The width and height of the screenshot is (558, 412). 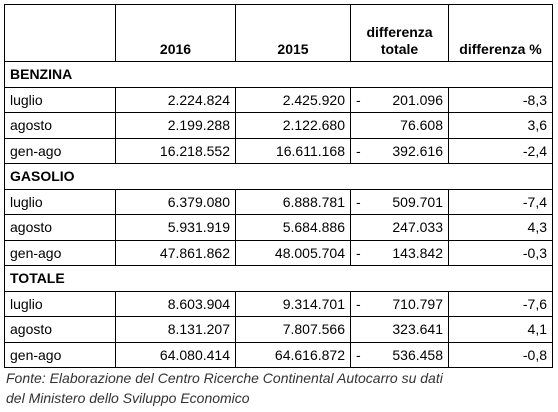 What do you see at coordinates (293, 329) in the screenshot?
I see `value-cell: 7.807.566` at bounding box center [293, 329].